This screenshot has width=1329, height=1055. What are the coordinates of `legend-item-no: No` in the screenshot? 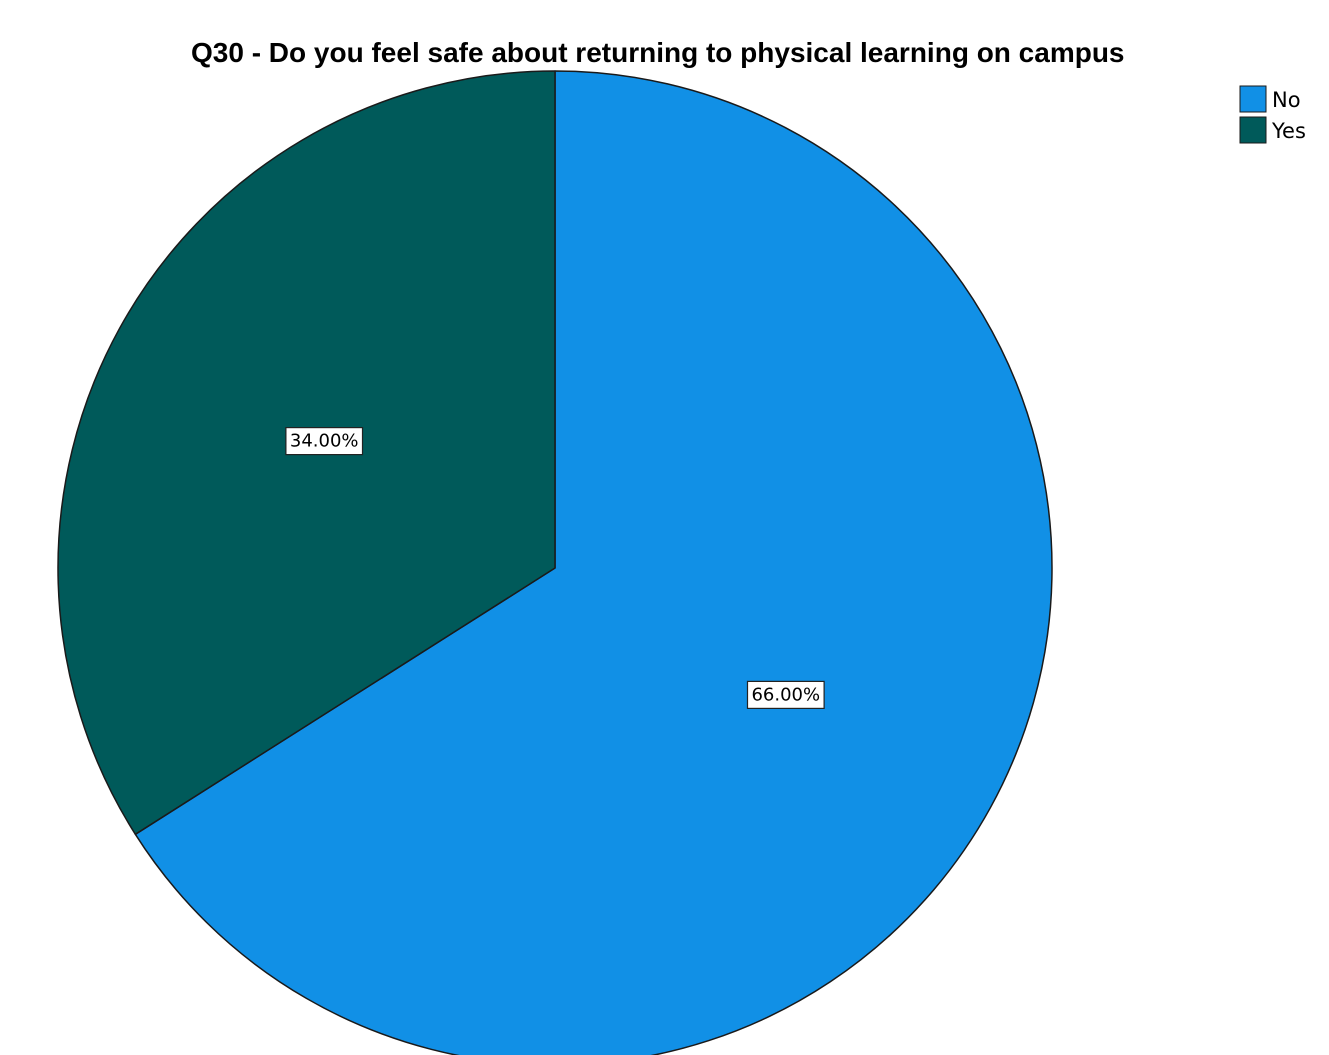 It's located at (1270, 99).